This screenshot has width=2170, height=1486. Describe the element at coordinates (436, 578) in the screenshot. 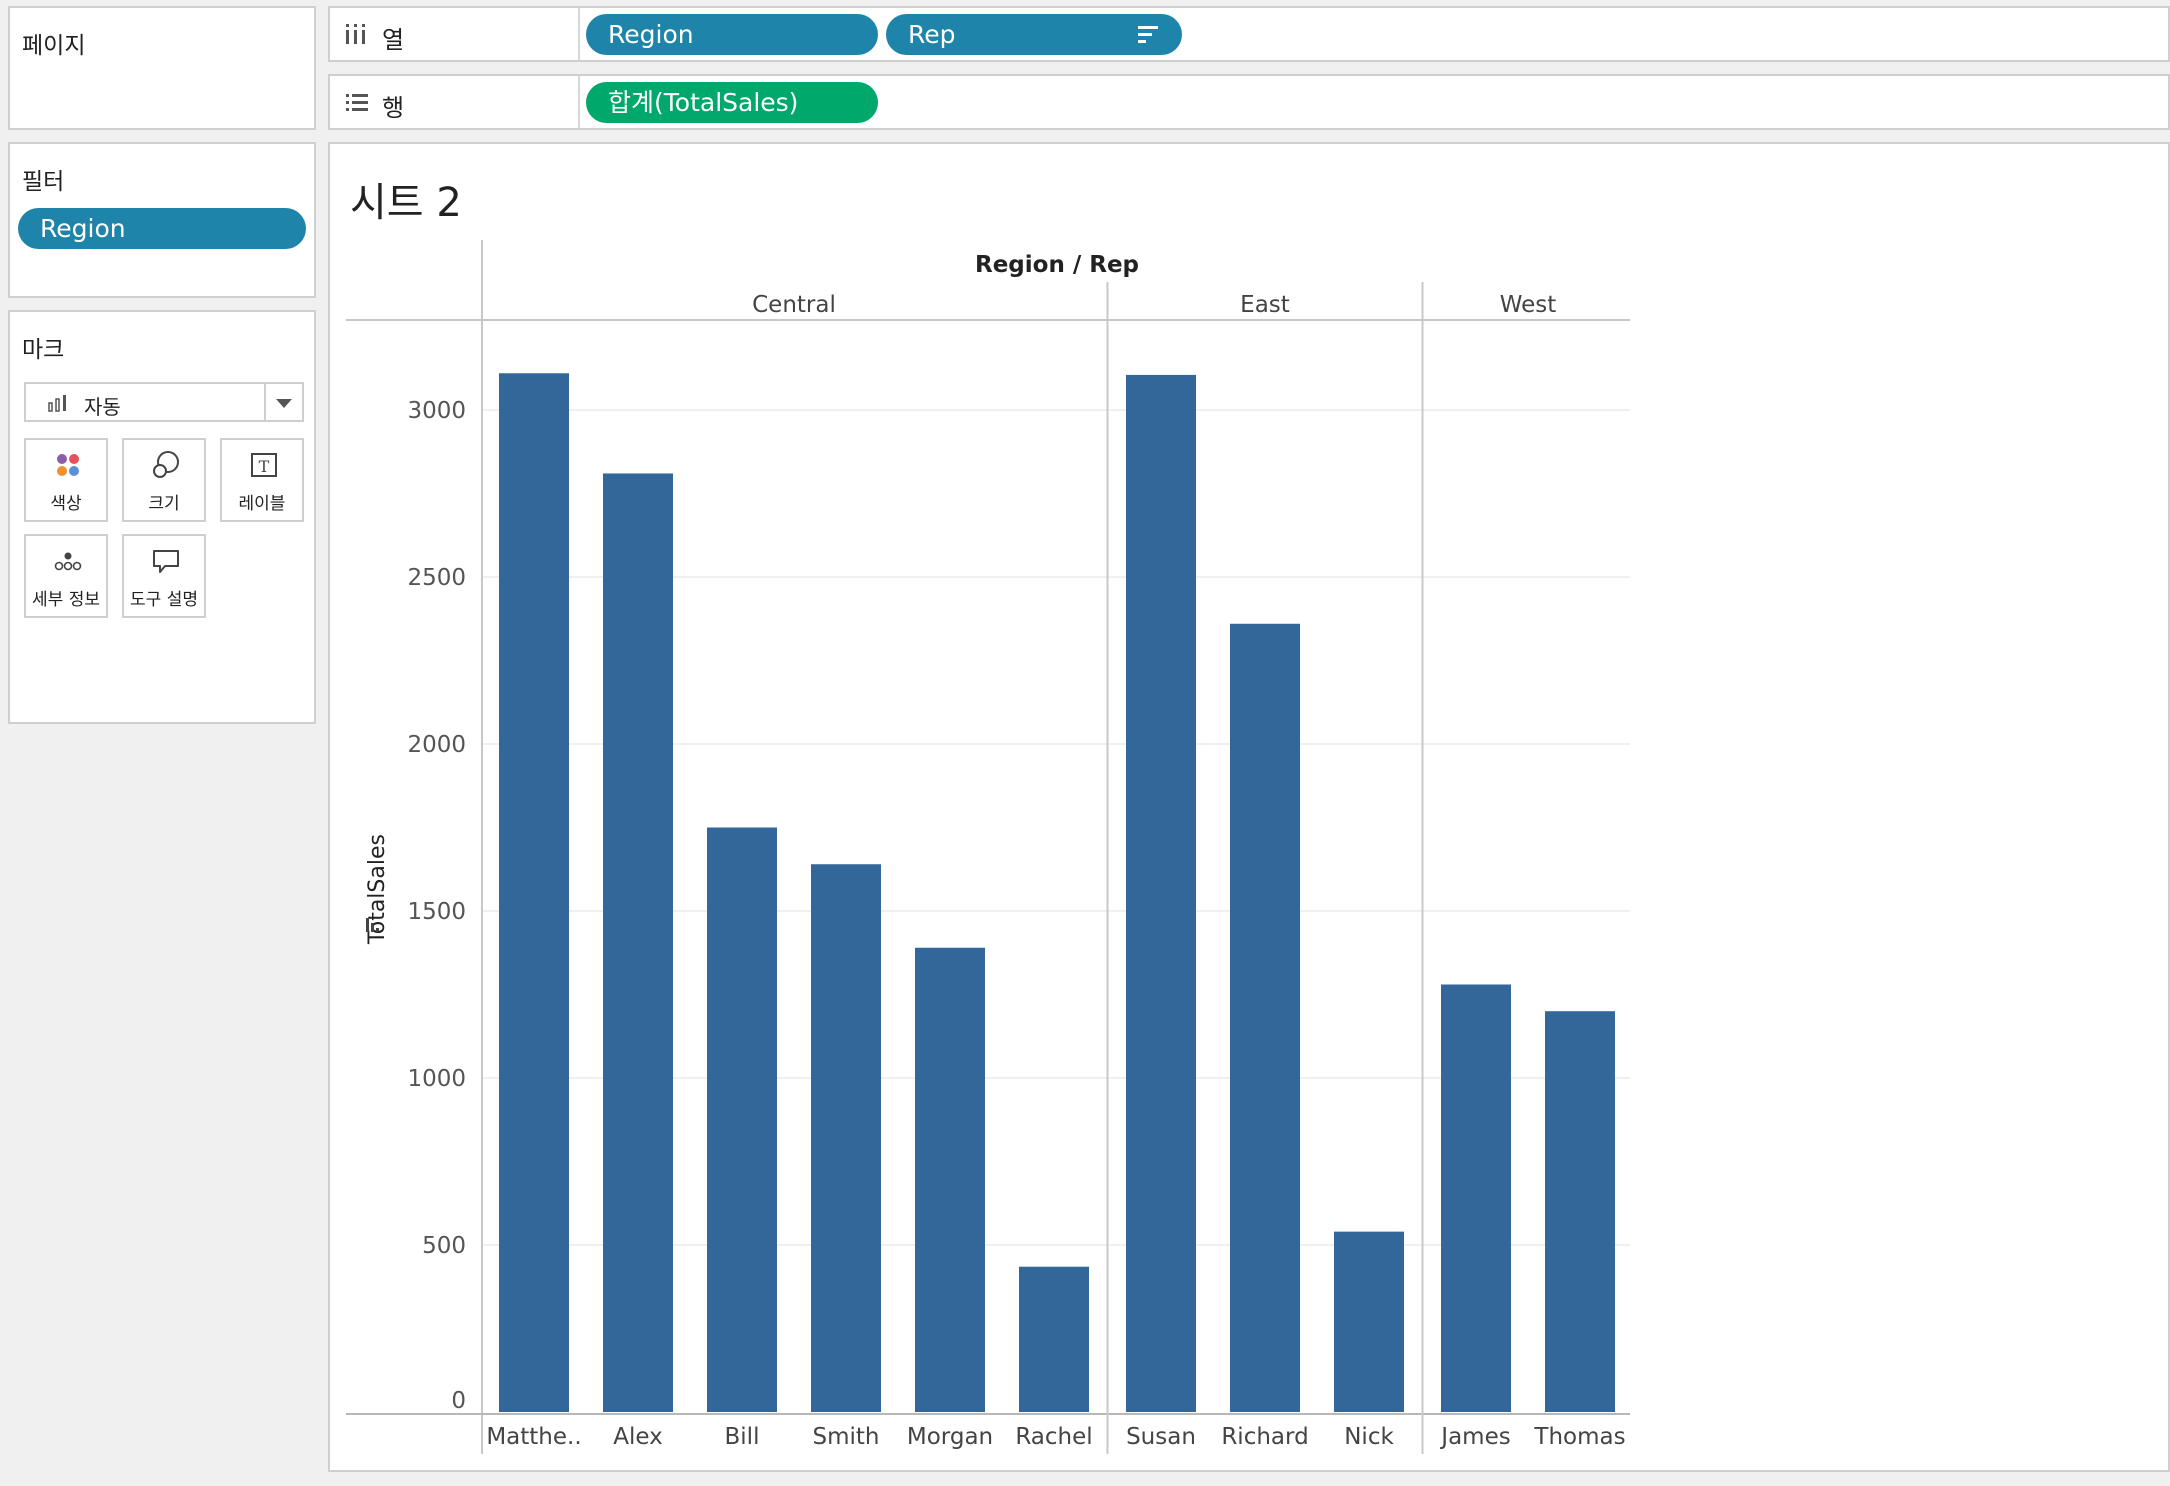

I see `y-tick-label: 2500` at that location.